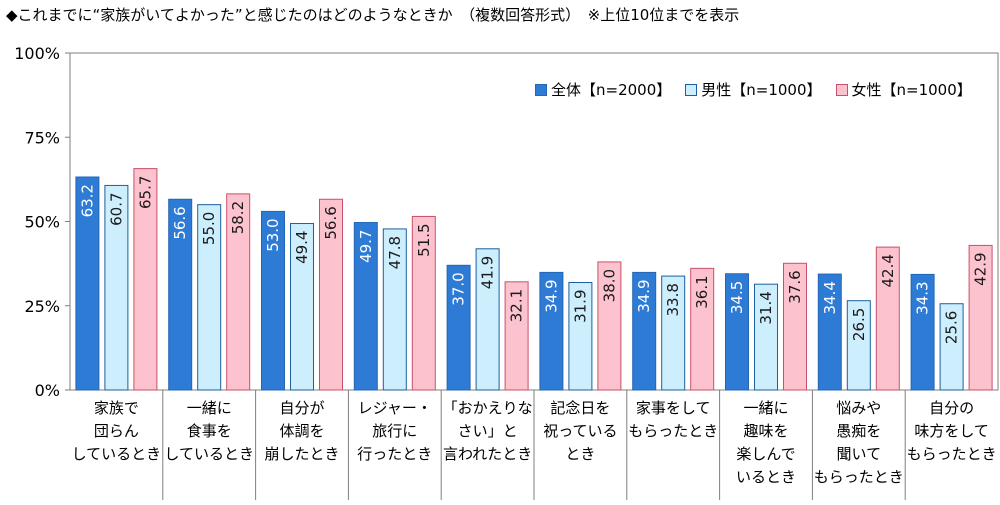  What do you see at coordinates (923, 297) in the screenshot?
I see `data-label-series-0: 34.3` at bounding box center [923, 297].